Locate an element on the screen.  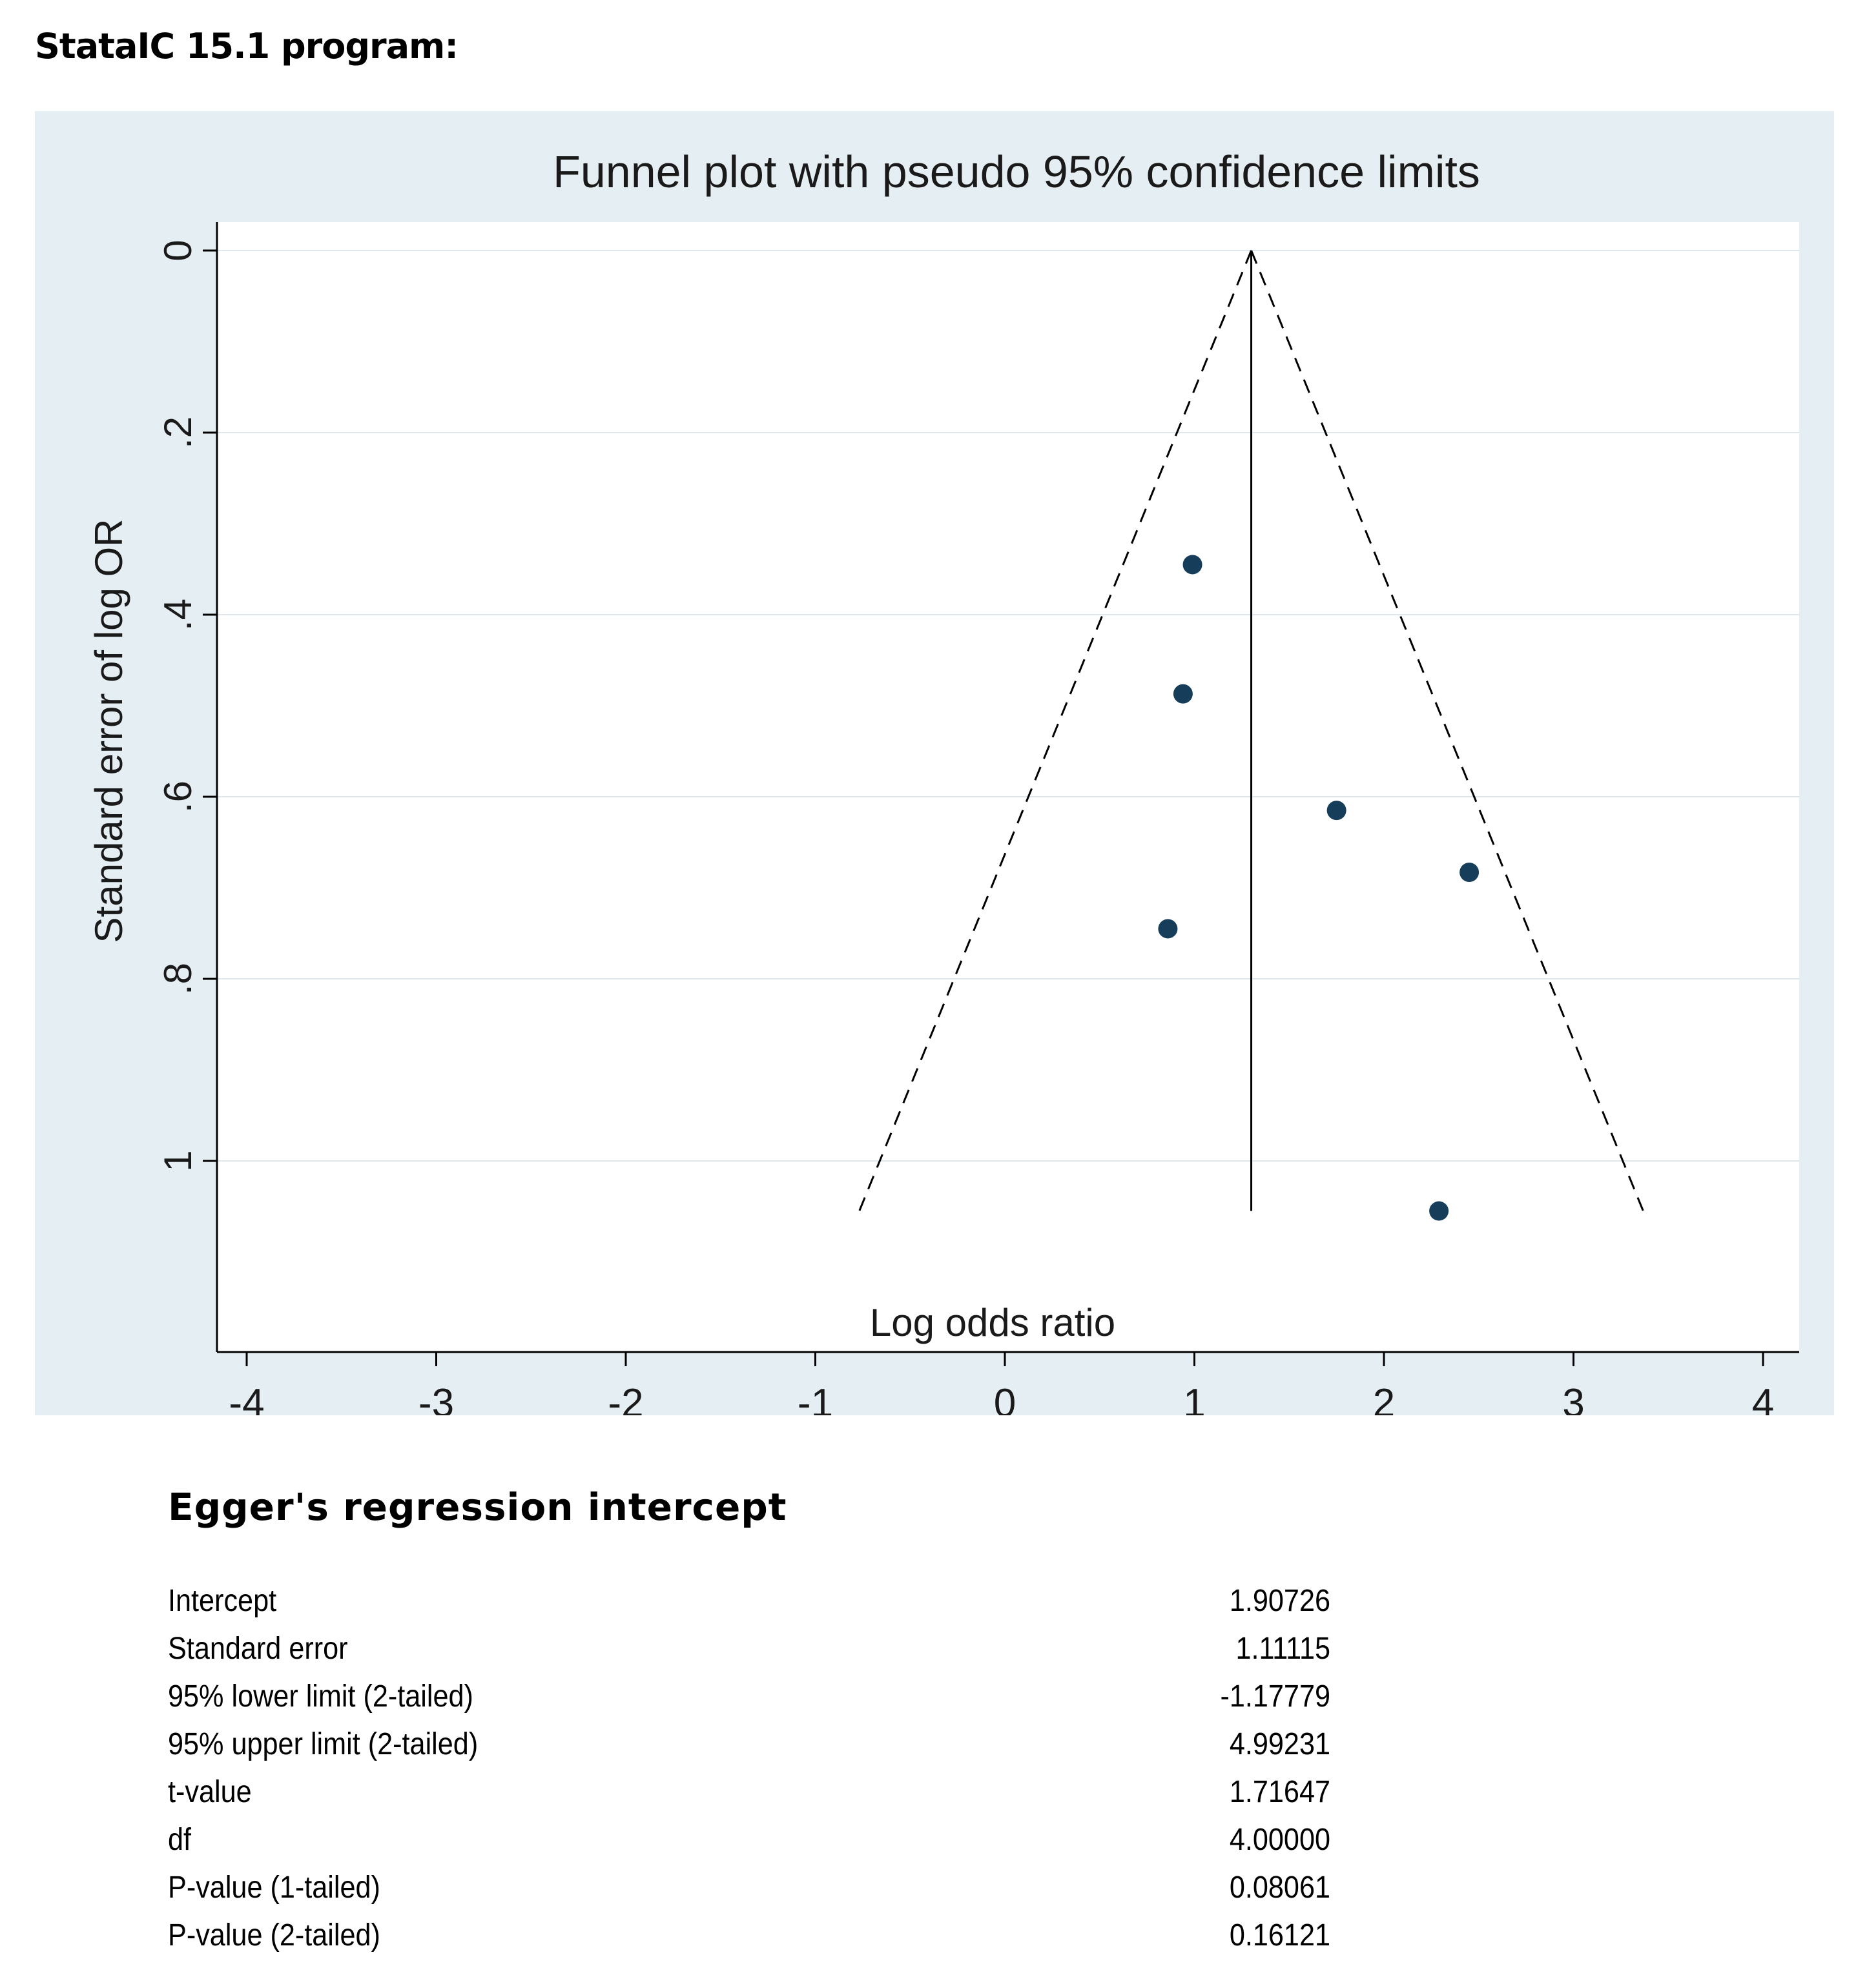
egger-row-value: 4.99231 is located at coordinates (1279, 1744).